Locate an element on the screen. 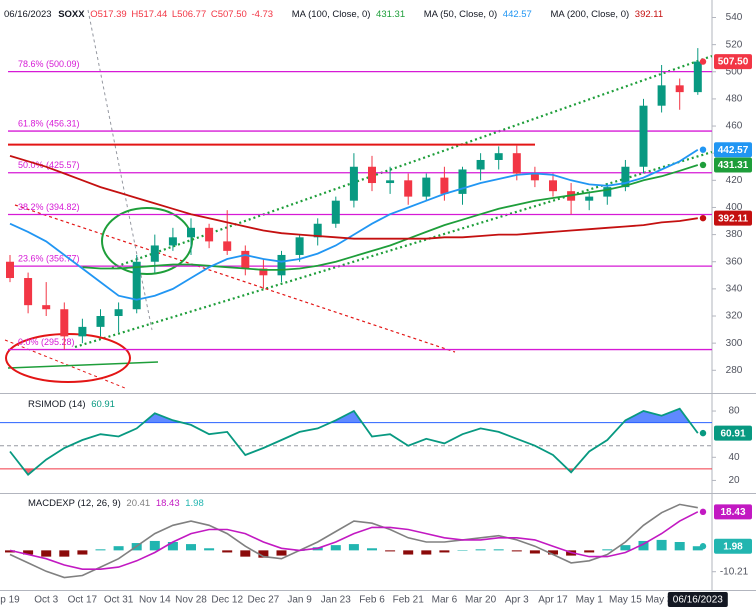 The image size is (756, 608). y-tick-label: 500 is located at coordinates (734, 71).